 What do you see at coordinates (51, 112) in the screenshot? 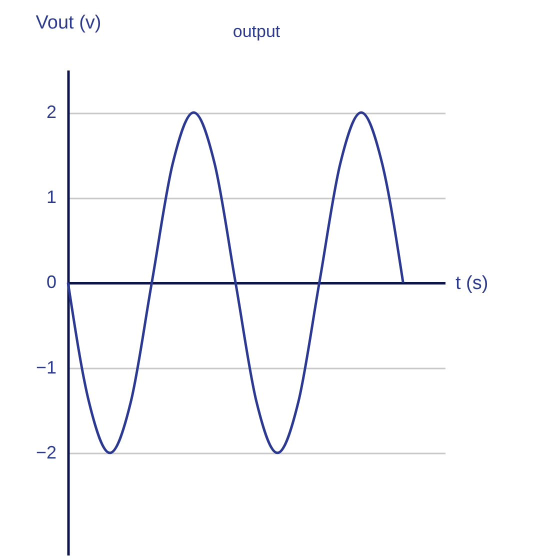
I see `y-tick-label: 2` at bounding box center [51, 112].